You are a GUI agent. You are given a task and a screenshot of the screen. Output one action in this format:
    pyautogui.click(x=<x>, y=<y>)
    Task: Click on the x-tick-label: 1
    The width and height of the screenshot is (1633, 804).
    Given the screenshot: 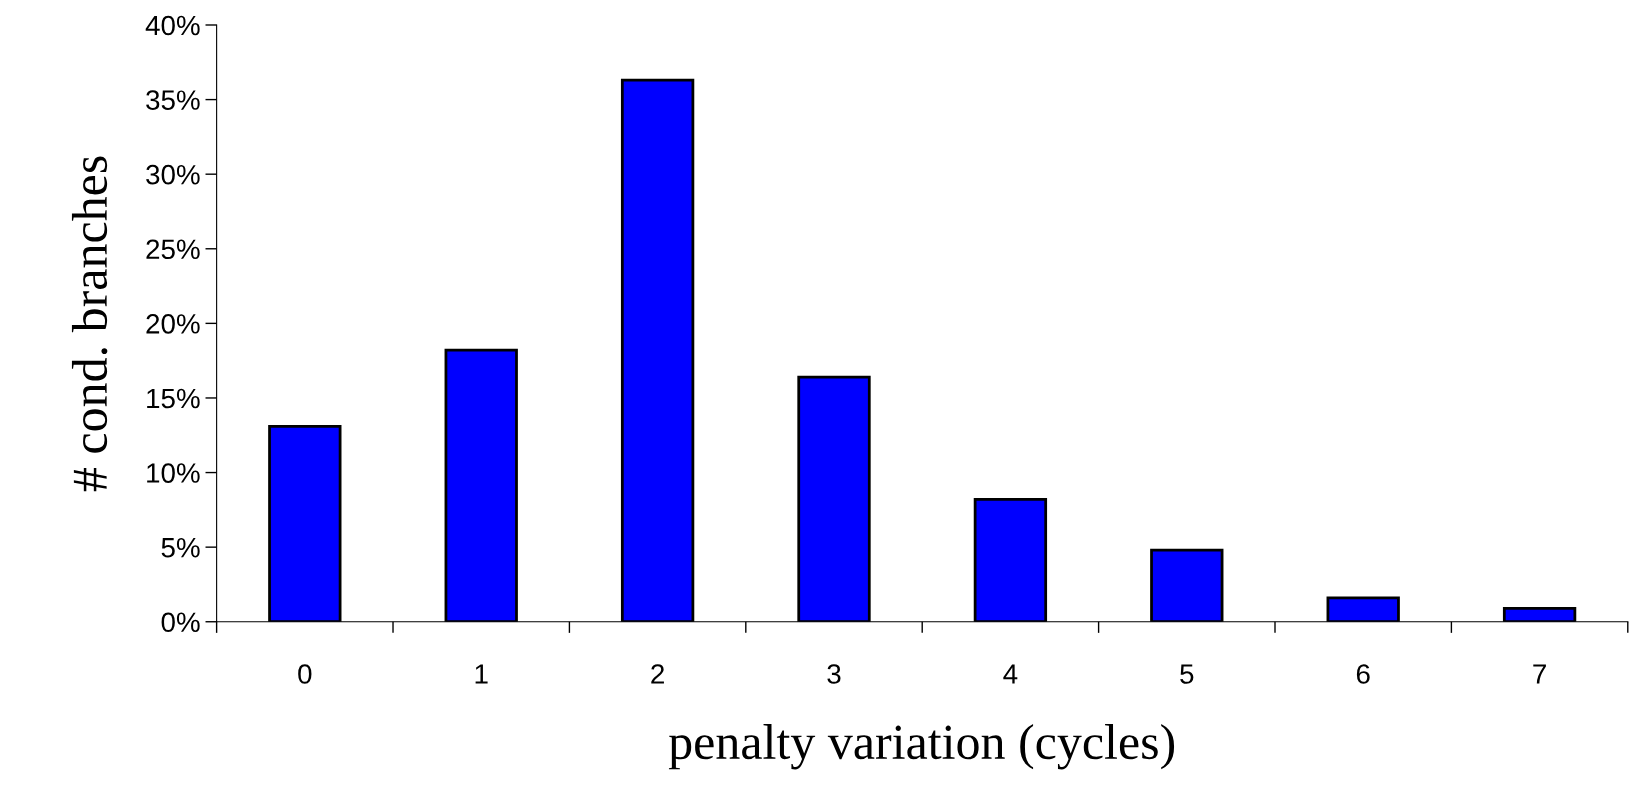 What is the action you would take?
    pyautogui.click(x=481, y=674)
    